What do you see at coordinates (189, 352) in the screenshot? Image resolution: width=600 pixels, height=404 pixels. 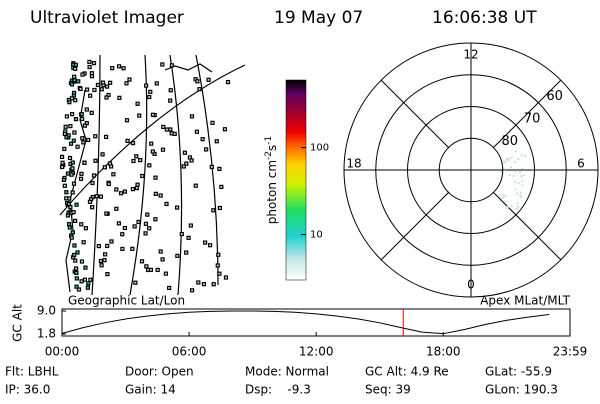 I see `x-tick-label: 06:00` at bounding box center [189, 352].